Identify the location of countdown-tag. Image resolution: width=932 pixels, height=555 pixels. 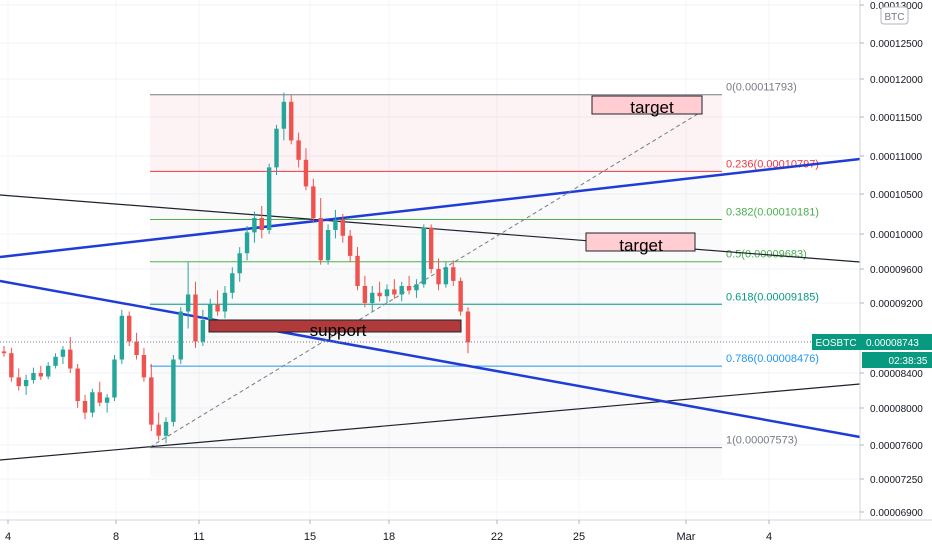
(897, 360).